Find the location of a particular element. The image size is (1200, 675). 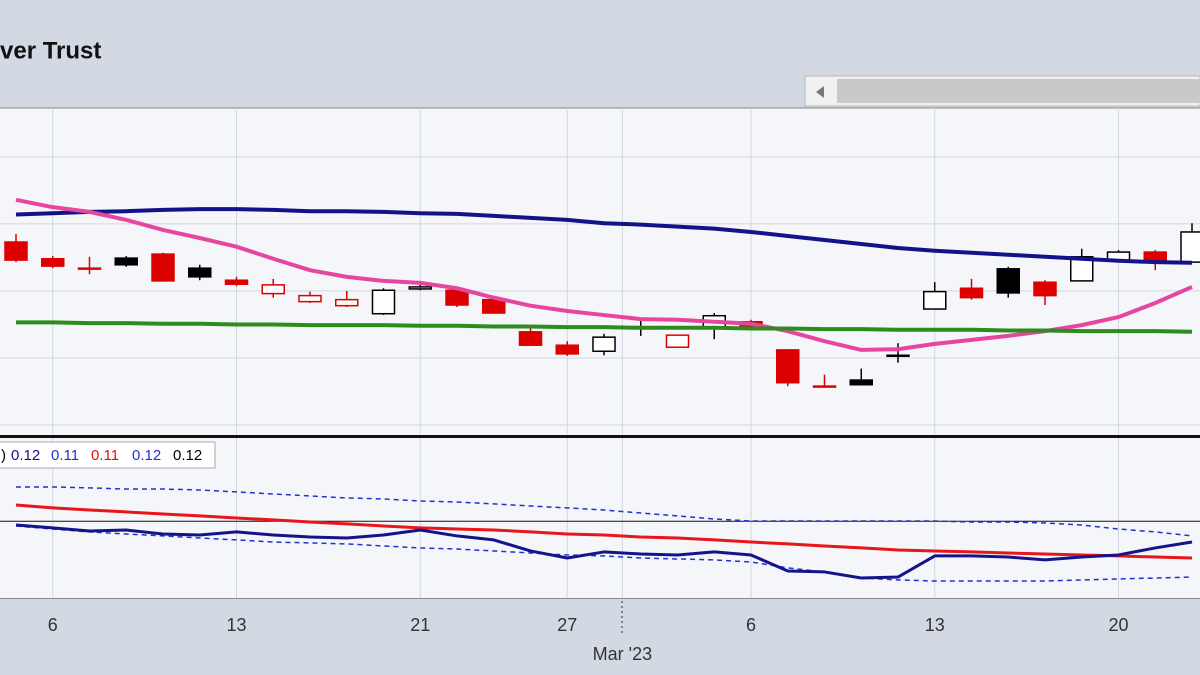

x-axis: 6 13 21 27 6 13 20 Mar '23 is located at coordinates (588, 639).